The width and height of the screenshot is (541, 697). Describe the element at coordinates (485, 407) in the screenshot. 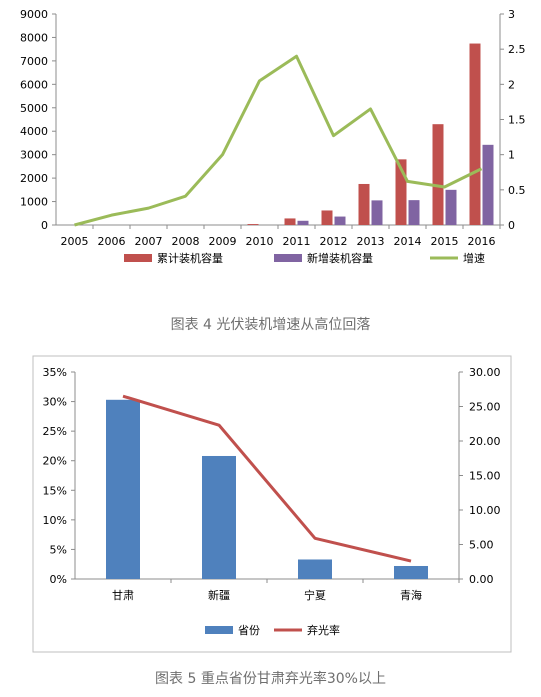

I see `right-tick-label: 25.00` at that location.